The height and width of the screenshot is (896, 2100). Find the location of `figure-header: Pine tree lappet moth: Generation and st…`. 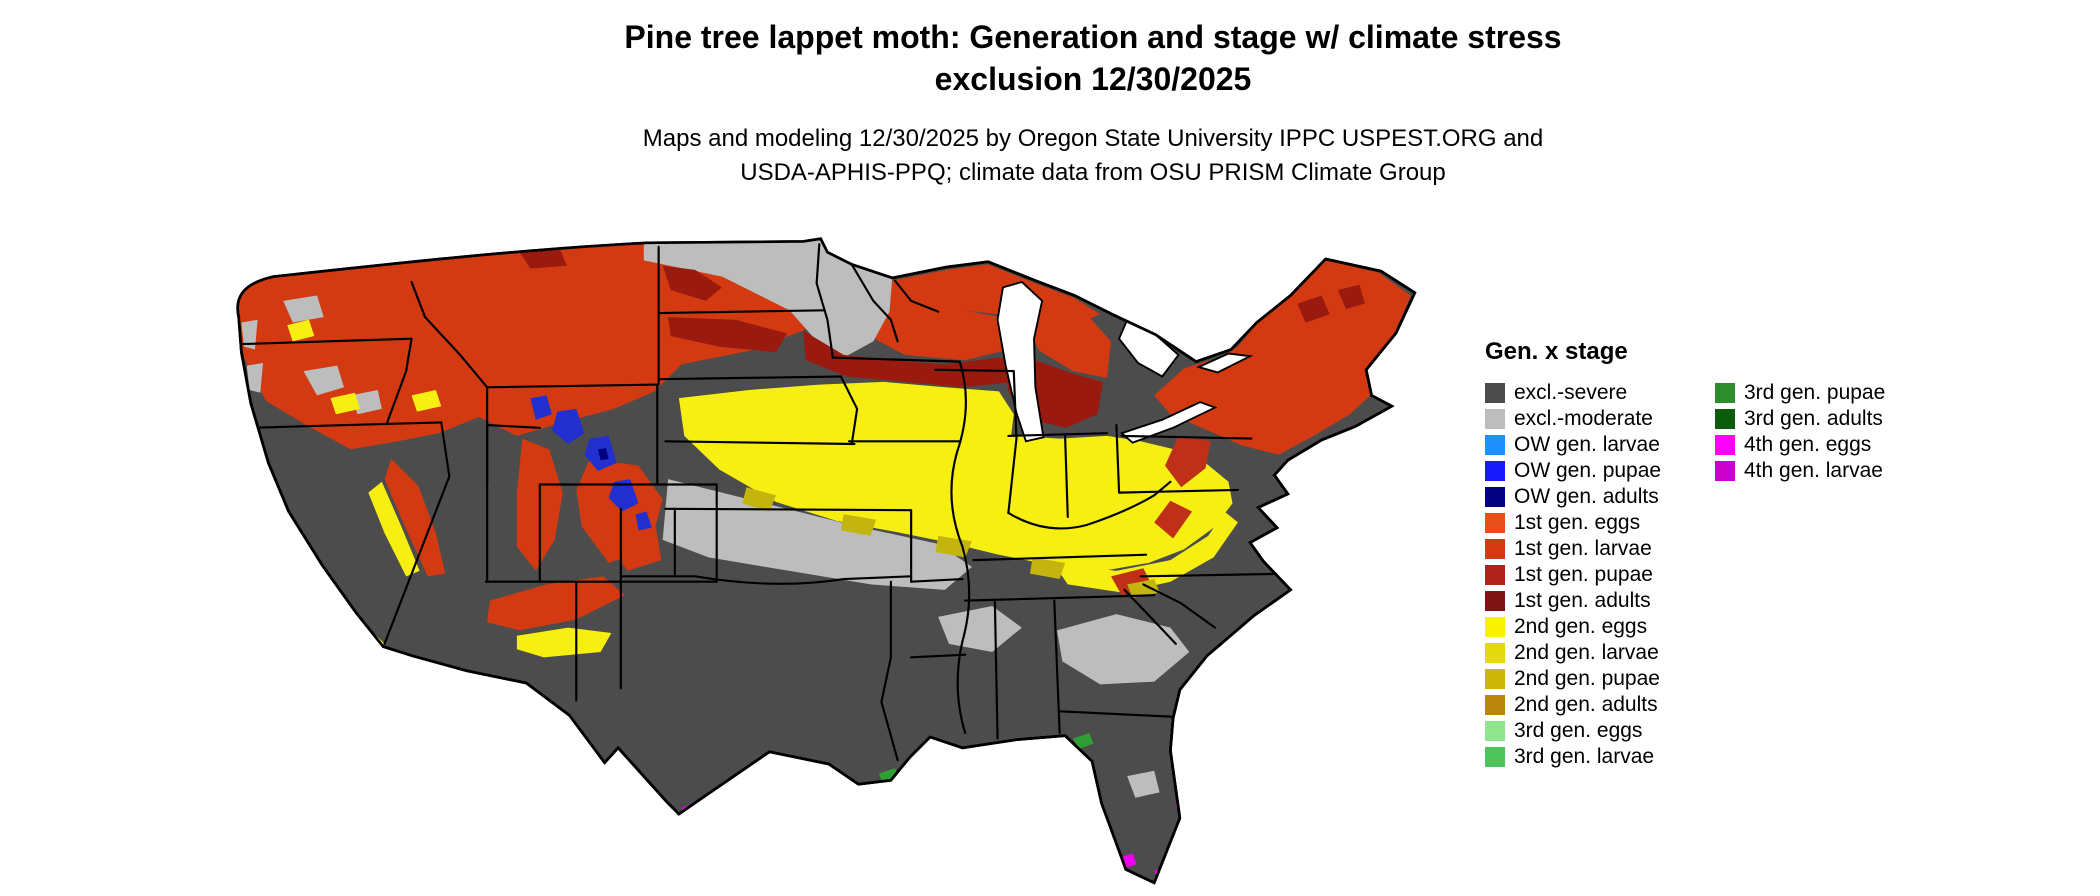

figure-header: Pine tree lappet moth: Generation and st… is located at coordinates (1093, 103).